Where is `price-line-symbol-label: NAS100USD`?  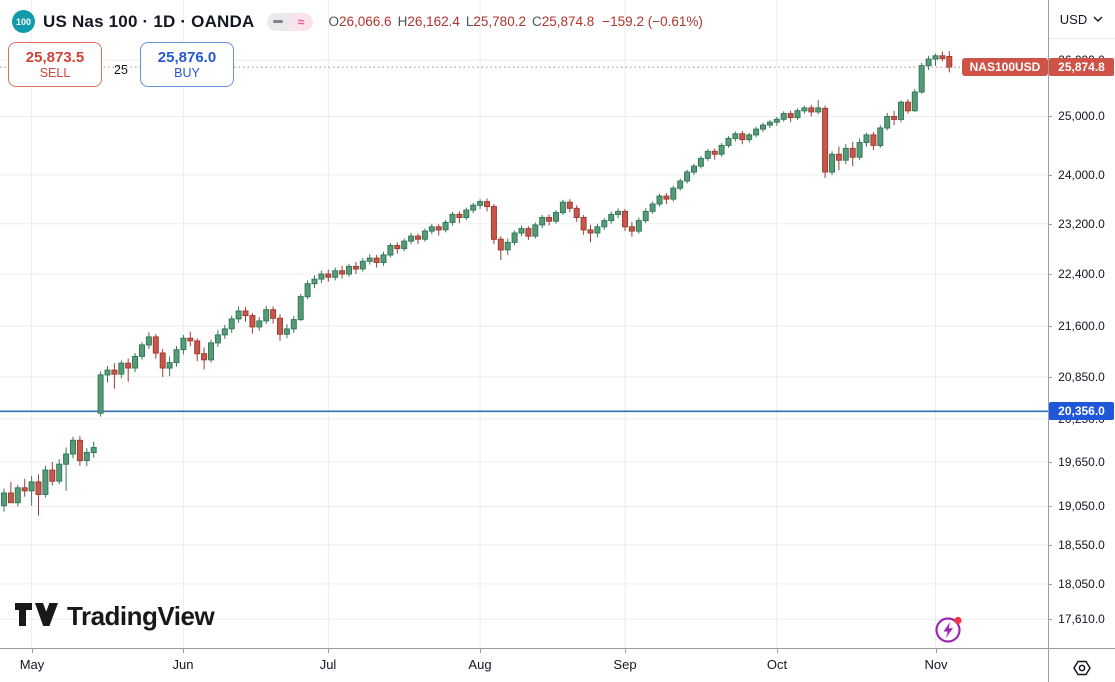
price-line-symbol-label: NAS100USD is located at coordinates (1005, 67).